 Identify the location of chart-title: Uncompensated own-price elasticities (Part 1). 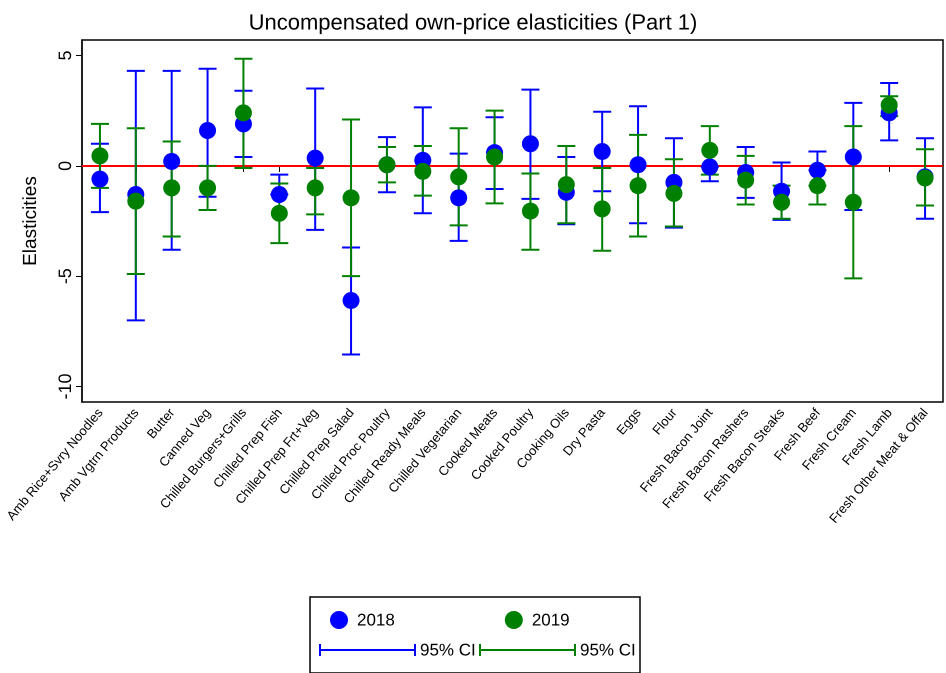
(473, 22).